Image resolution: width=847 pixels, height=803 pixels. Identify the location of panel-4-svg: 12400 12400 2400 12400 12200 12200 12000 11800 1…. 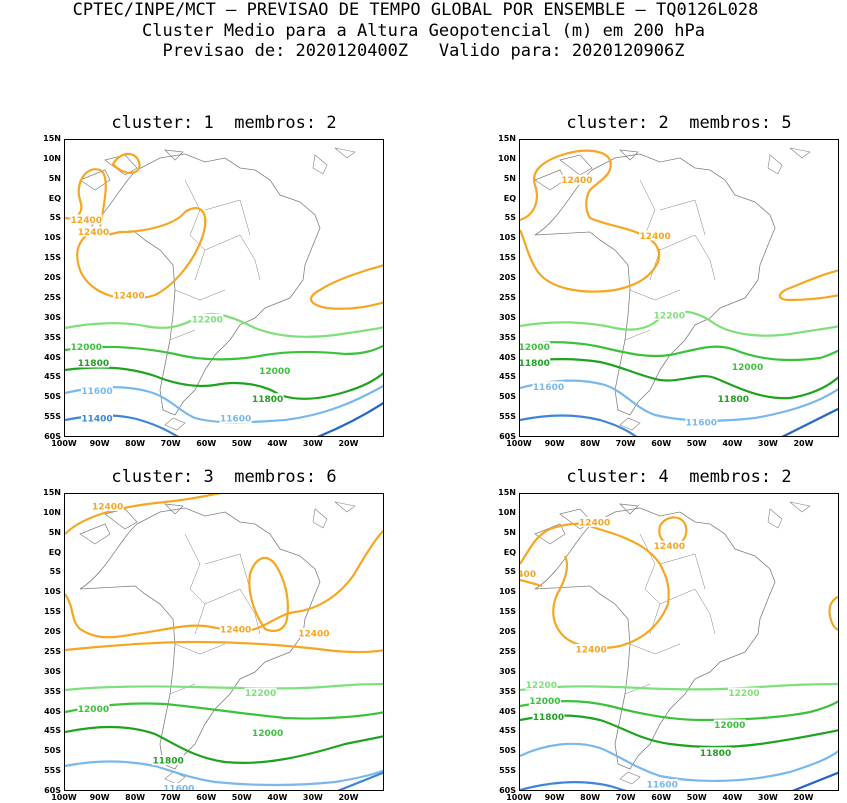
(679, 645).